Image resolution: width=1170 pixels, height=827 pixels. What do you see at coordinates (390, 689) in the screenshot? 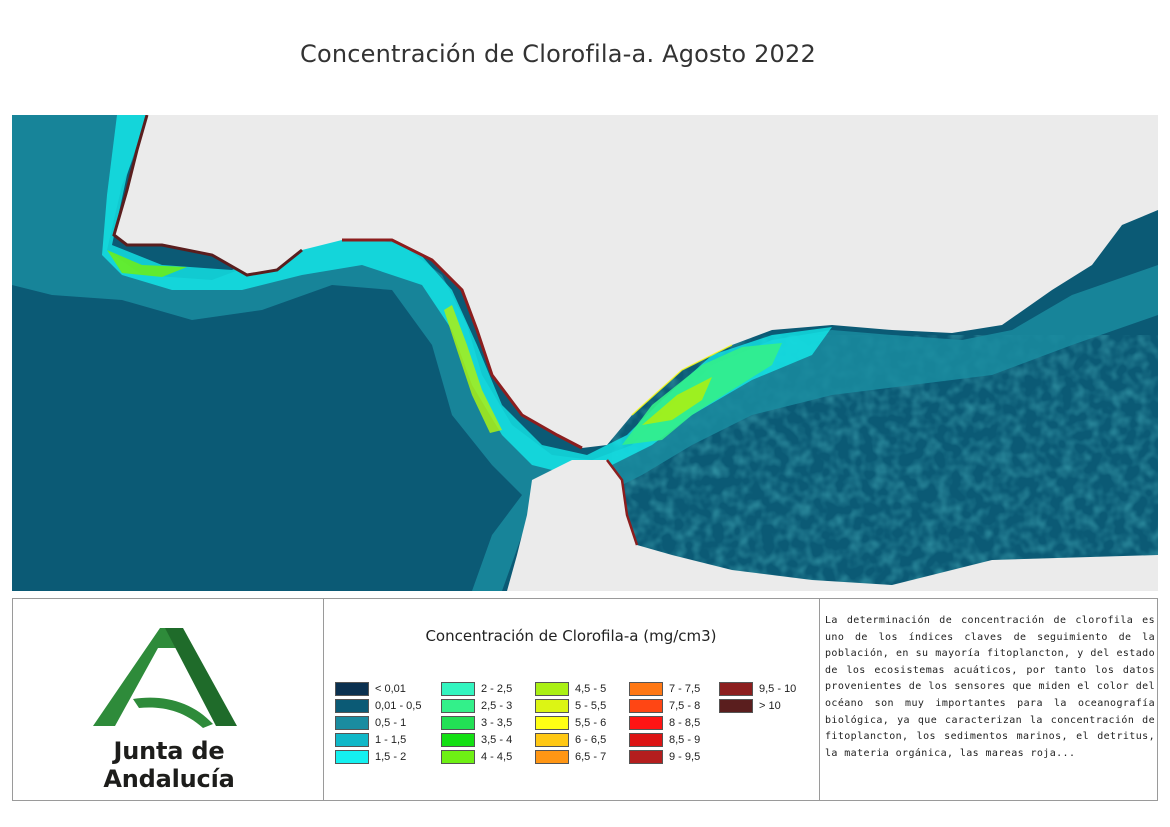
I see `legend-label: < 0,01` at bounding box center [390, 689].